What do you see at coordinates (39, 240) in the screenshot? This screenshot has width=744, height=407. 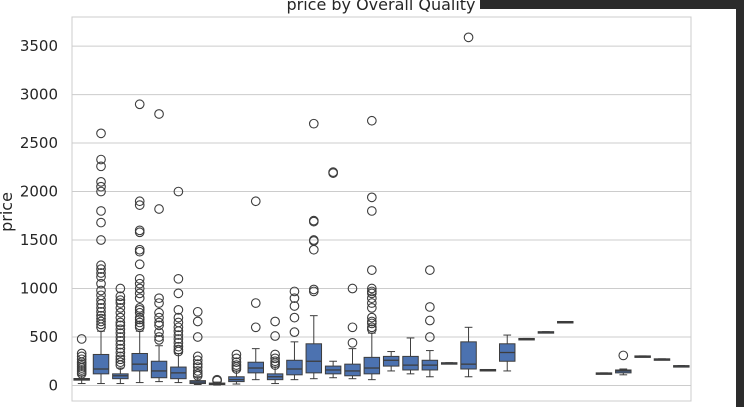 I see `y-tick-label: 1500` at bounding box center [39, 240].